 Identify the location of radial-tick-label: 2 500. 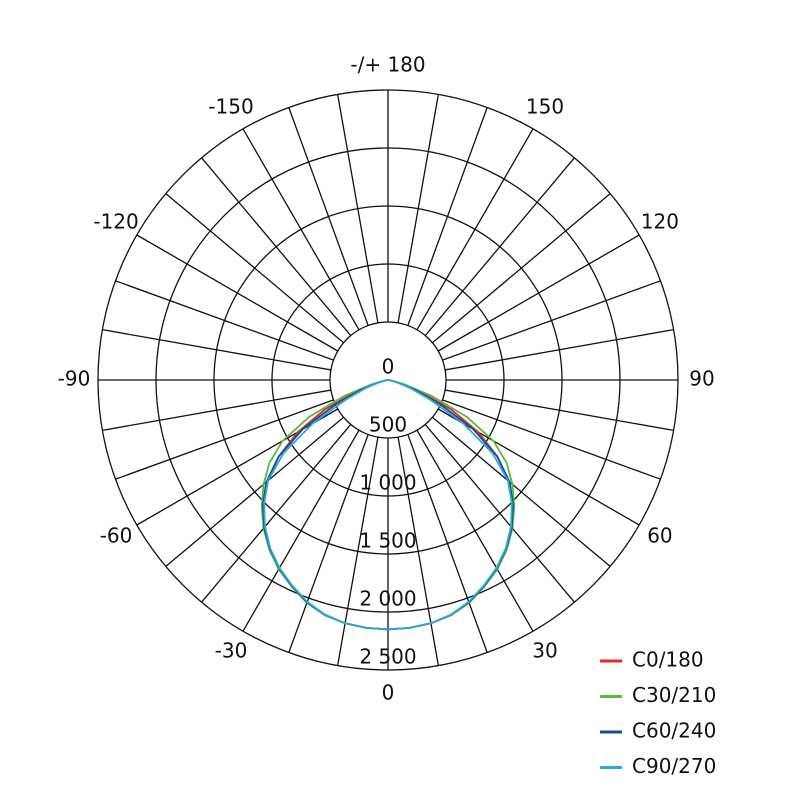
(387, 657).